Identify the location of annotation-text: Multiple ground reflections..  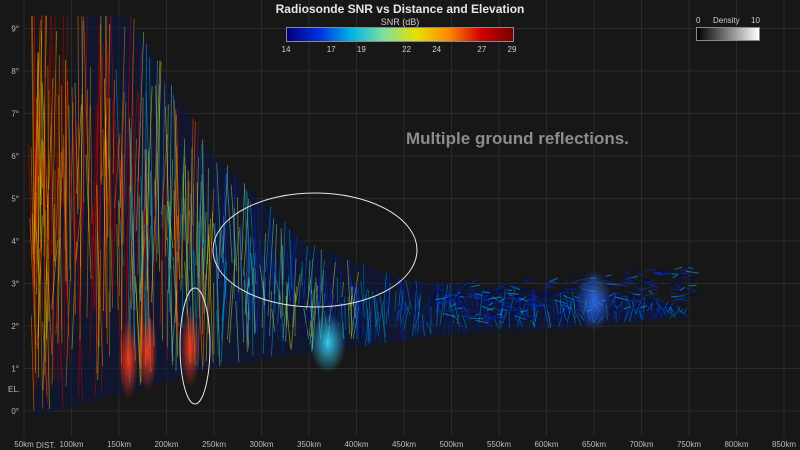
(517, 138).